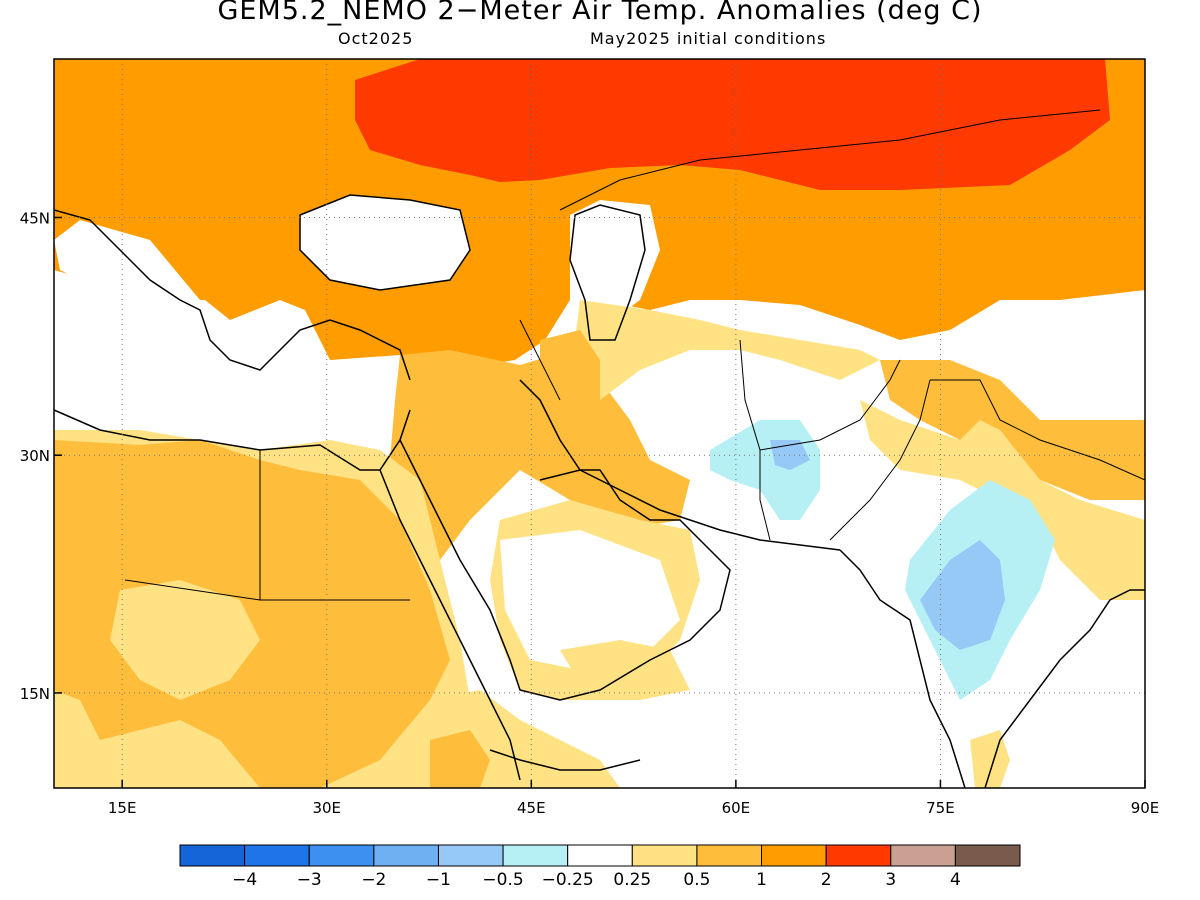  I want to click on border-kazakhstan-russia, so click(830, 160).